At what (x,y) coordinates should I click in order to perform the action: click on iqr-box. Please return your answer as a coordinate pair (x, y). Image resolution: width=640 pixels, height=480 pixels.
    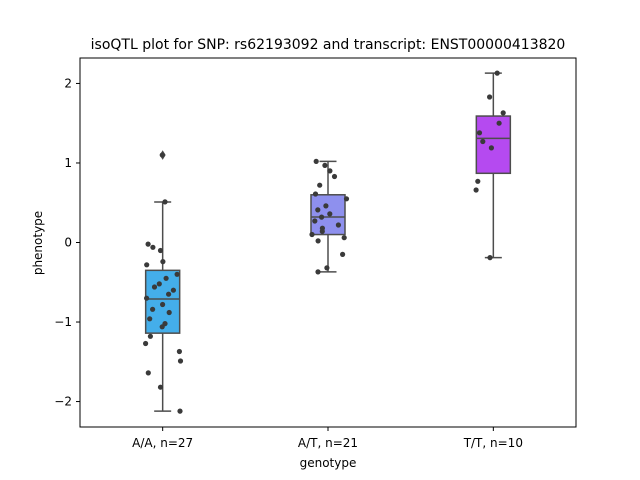
    Looking at the image, I should click on (493, 145).